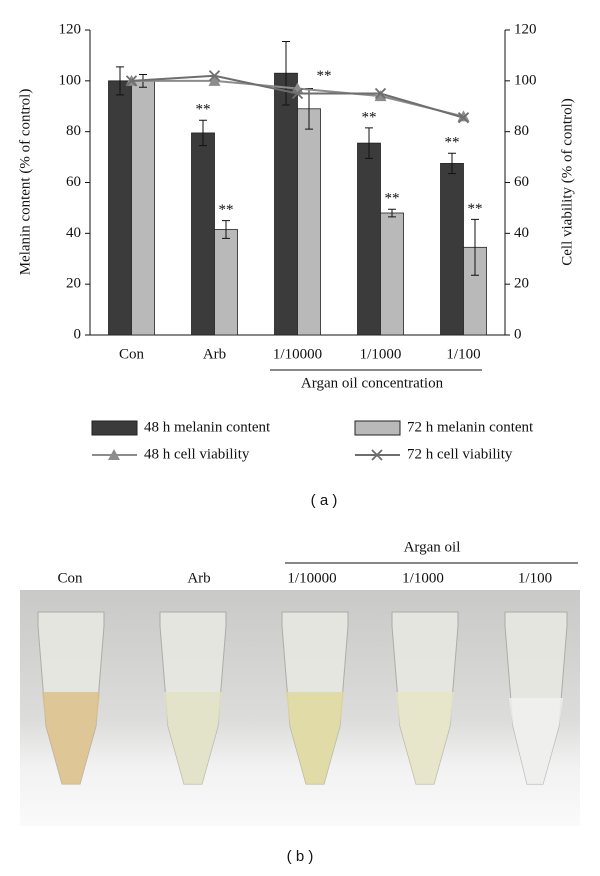  I want to click on x-tick-label: Con, so click(132, 354).